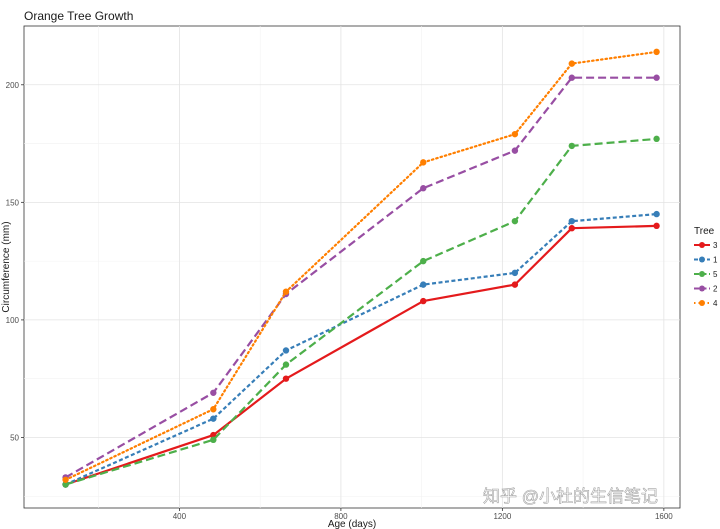  What do you see at coordinates (180, 516) in the screenshot?
I see `x-tick-label: 400` at bounding box center [180, 516].